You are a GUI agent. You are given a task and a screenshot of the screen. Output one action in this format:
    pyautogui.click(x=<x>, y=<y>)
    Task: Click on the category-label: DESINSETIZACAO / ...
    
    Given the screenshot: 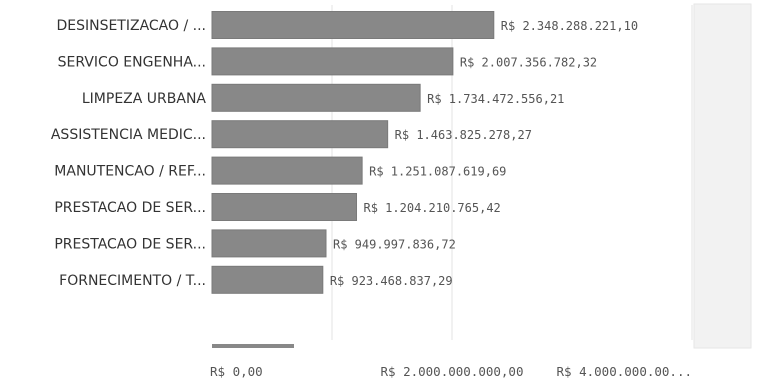 What is the action you would take?
    pyautogui.click(x=131, y=26)
    